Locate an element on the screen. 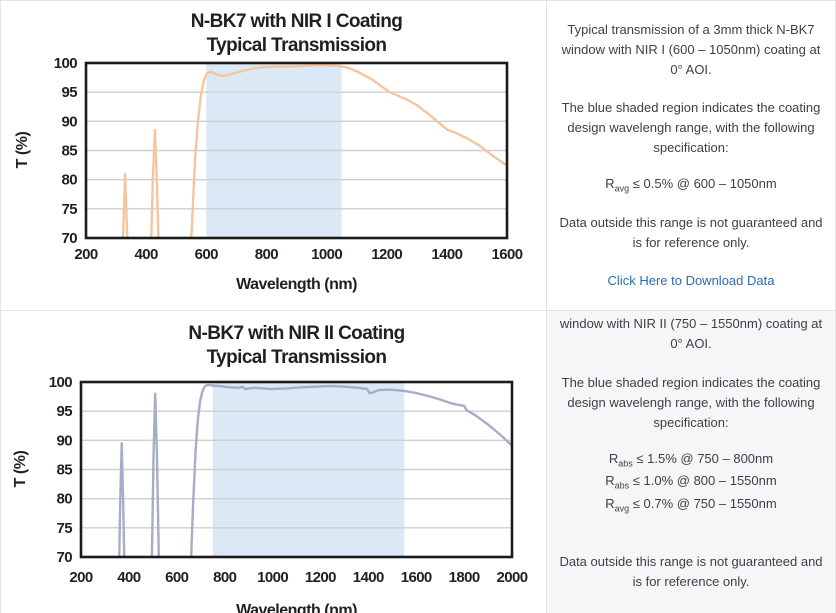 This screenshot has width=836, height=613. spec-line: Ravg ≤ 0.7% @ 750 – 1550nm is located at coordinates (691, 504).